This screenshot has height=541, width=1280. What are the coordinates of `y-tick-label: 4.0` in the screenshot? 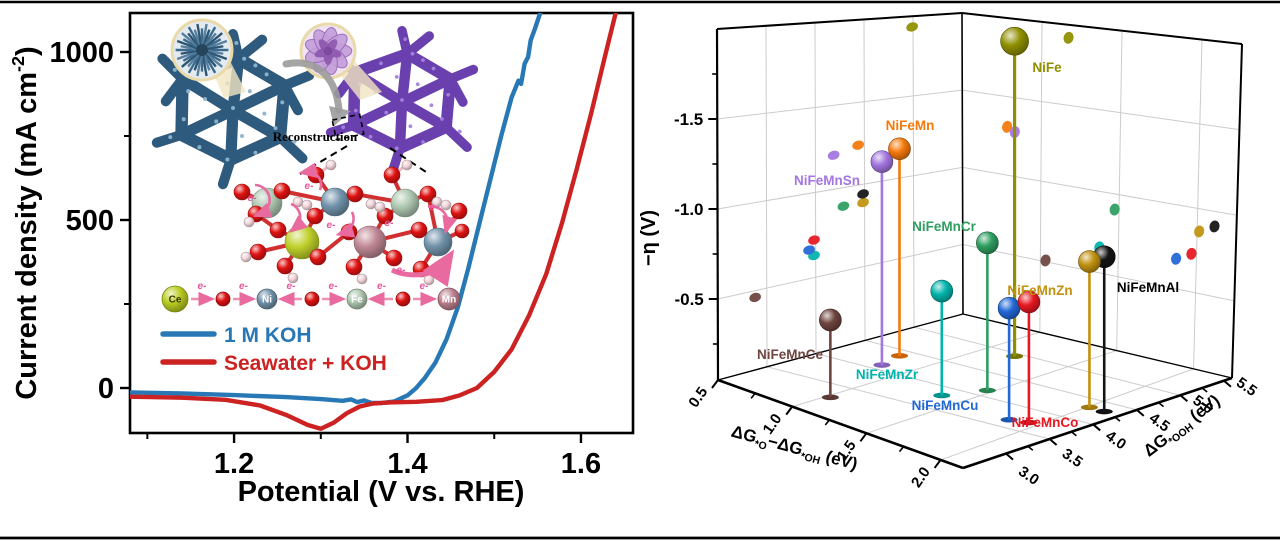 It's located at (1115, 440).